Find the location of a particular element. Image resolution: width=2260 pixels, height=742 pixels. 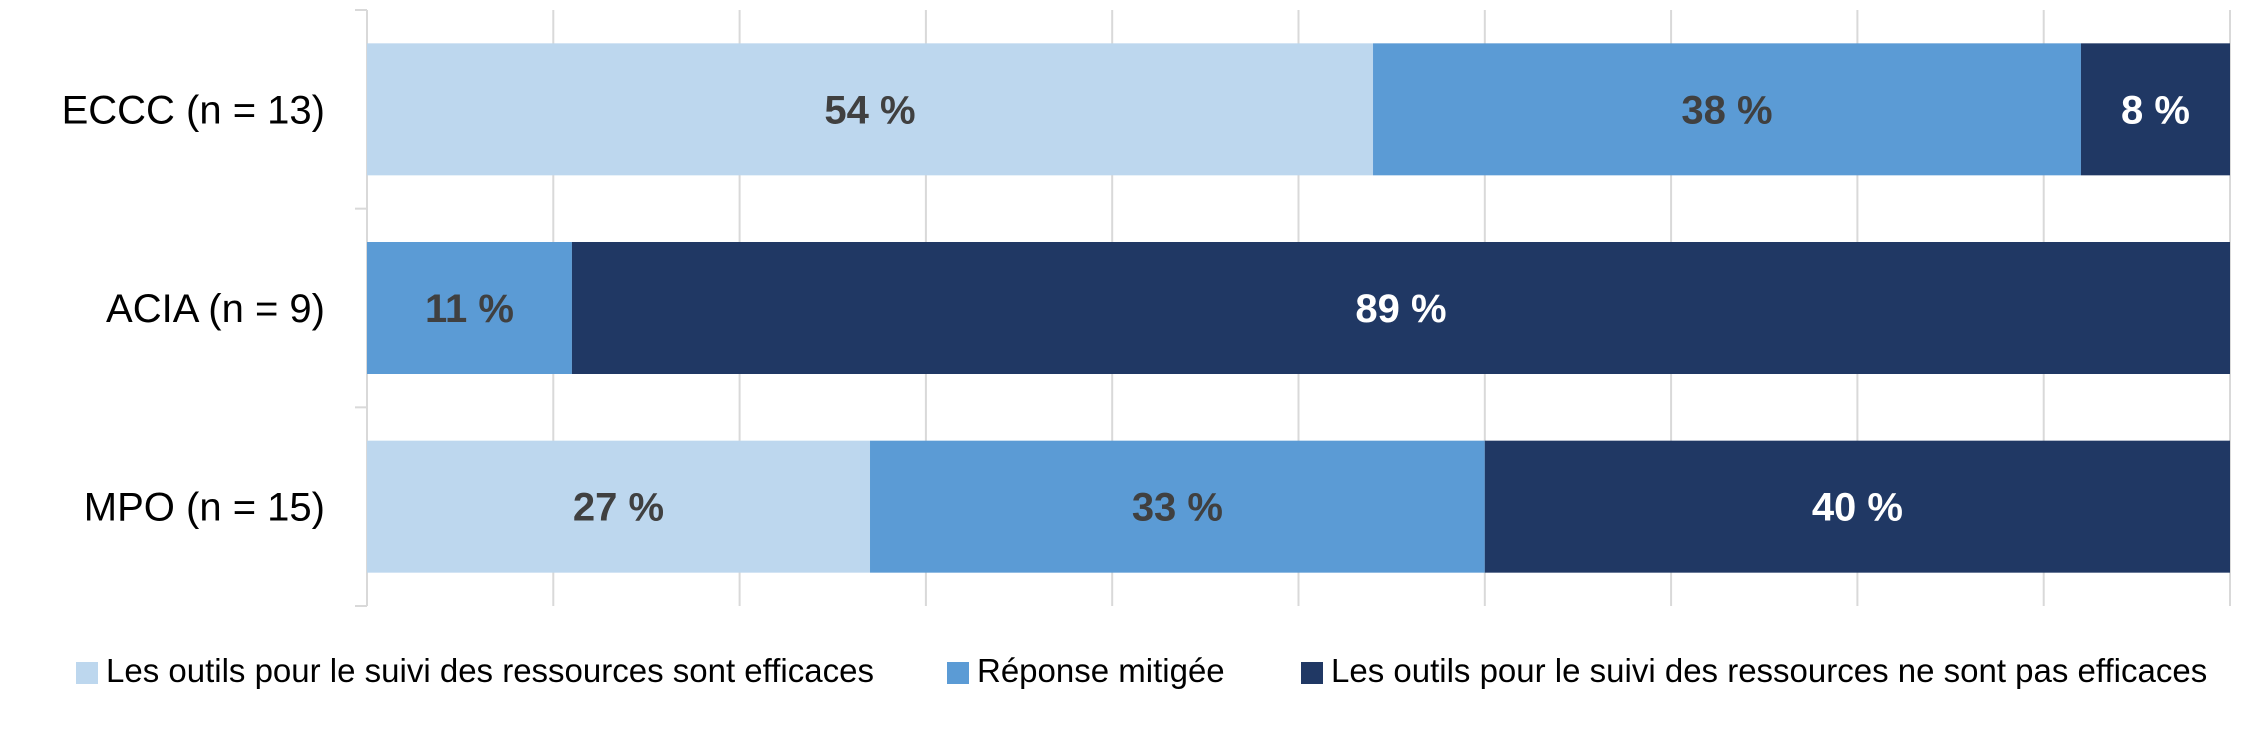

data-label: 27 % is located at coordinates (618, 508).